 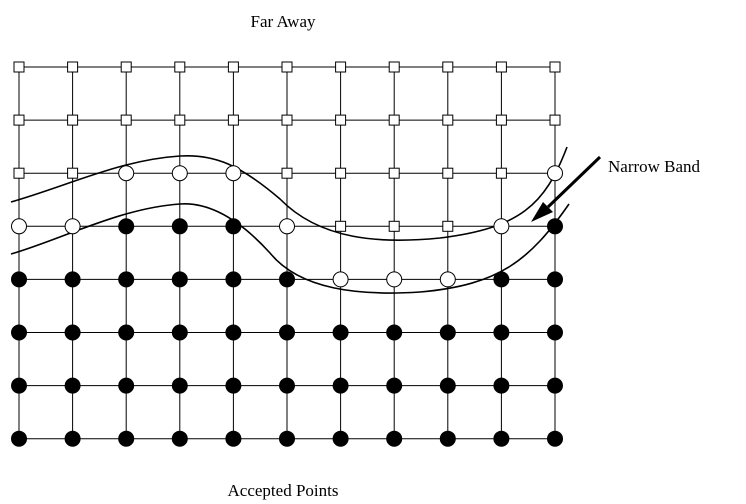 I want to click on band-lower-curve, so click(x=290, y=248).